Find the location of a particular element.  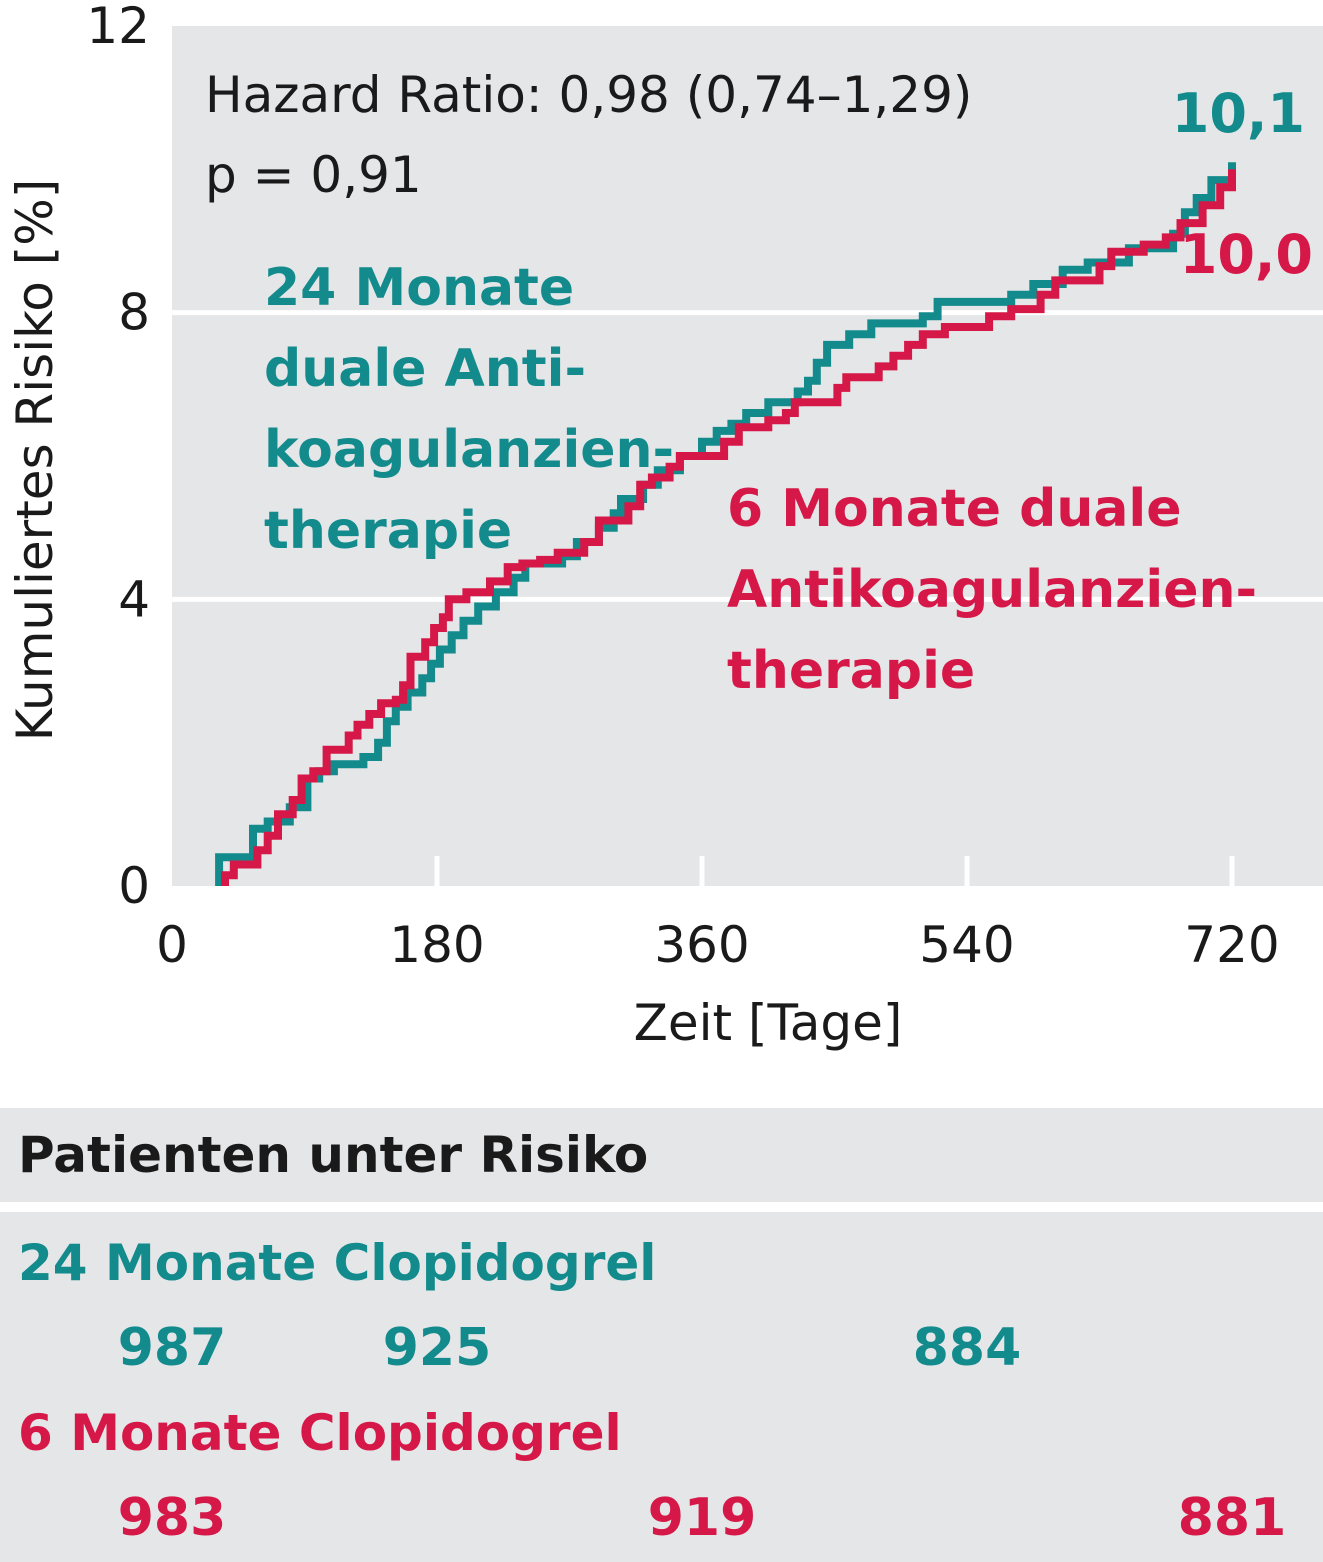

y-tick-4: 4 is located at coordinates (134, 599).